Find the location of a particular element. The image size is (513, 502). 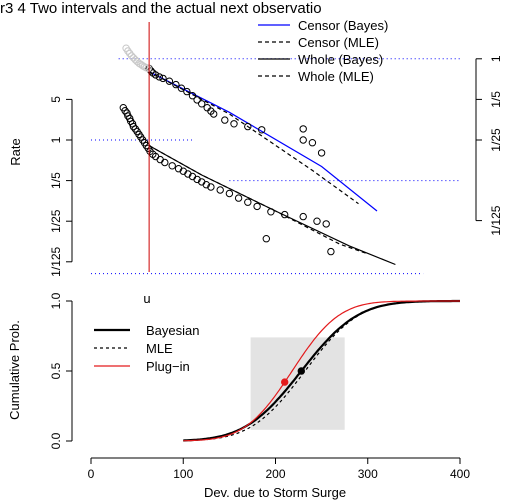

legend-label: Whole (Bayes) is located at coordinates (340, 59).